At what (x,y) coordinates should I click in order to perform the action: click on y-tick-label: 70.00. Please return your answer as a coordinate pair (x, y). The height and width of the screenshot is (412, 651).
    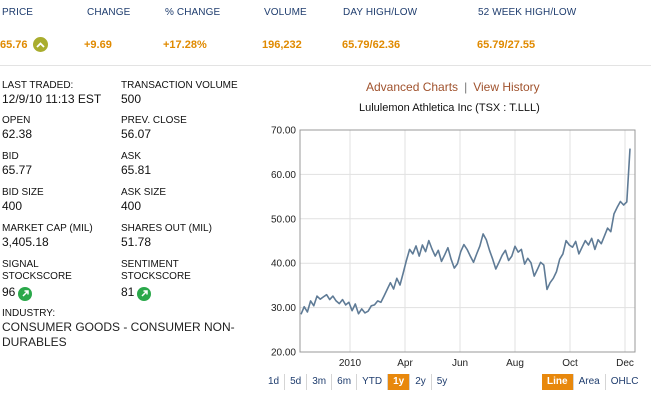
    Looking at the image, I should click on (283, 131).